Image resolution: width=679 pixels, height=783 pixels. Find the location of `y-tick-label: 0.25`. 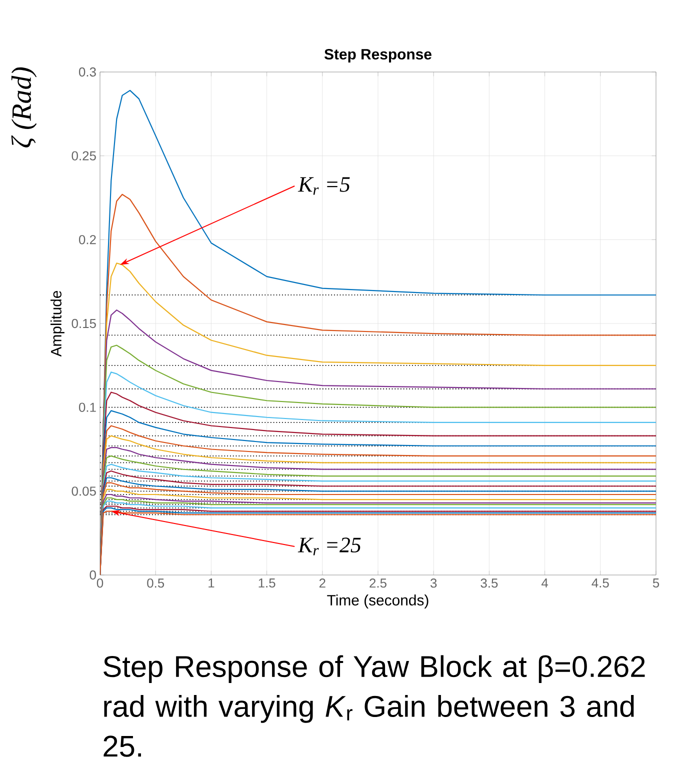

y-tick-label: 0.25 is located at coordinates (84, 155).